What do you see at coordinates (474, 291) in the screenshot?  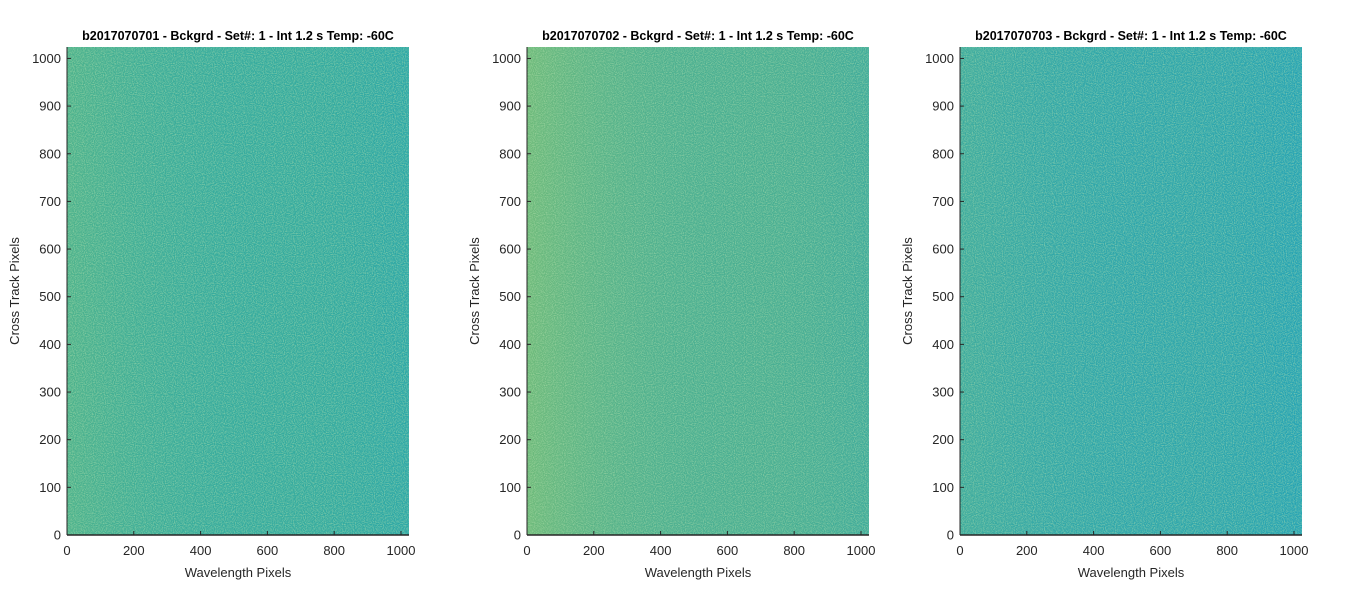 I see `y-axis-label-2: Cross Track Pixels` at bounding box center [474, 291].